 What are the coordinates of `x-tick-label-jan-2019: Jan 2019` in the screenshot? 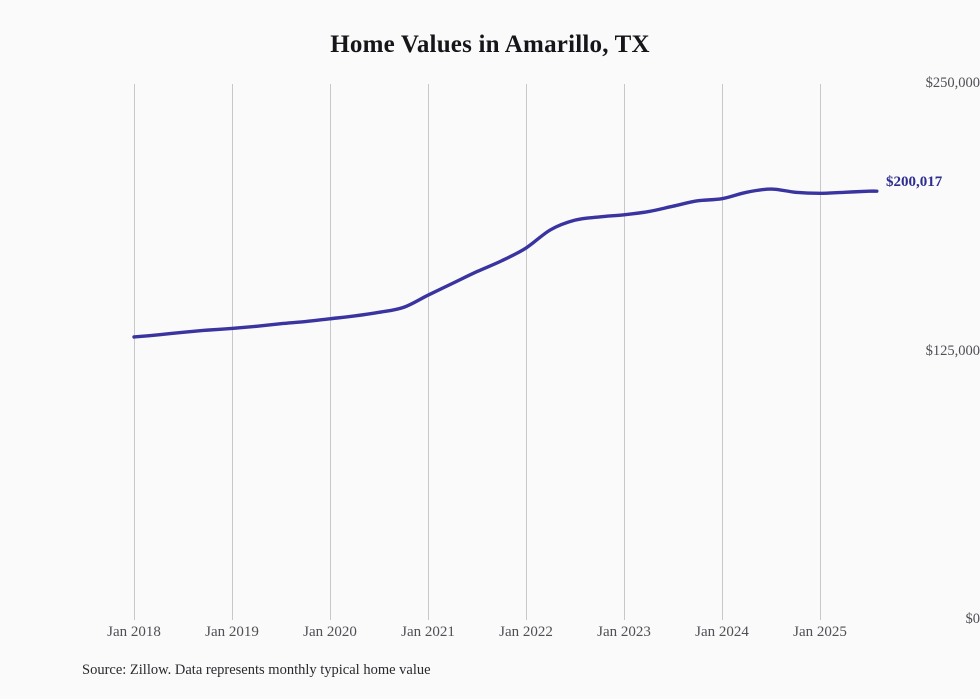 It's located at (232, 632).